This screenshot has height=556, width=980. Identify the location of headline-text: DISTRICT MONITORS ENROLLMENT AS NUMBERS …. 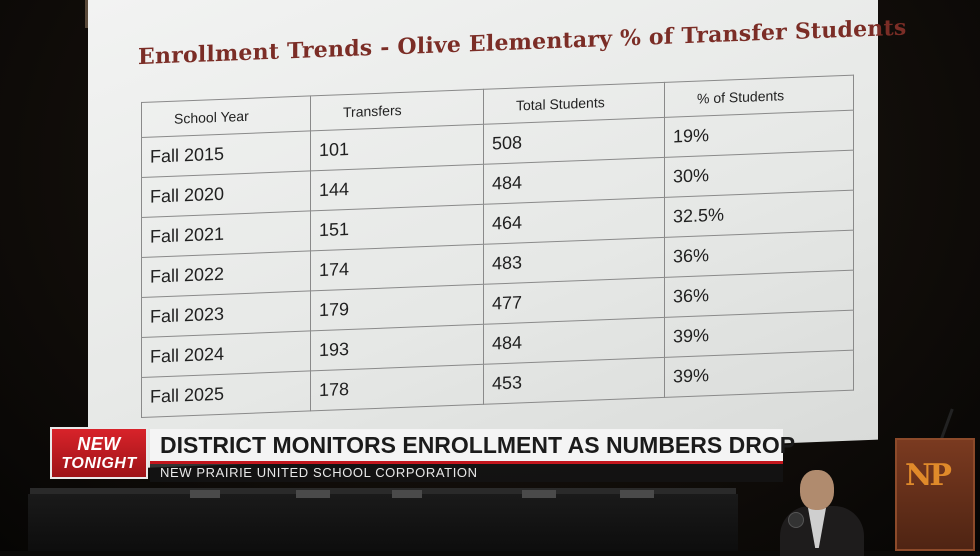
(472, 445).